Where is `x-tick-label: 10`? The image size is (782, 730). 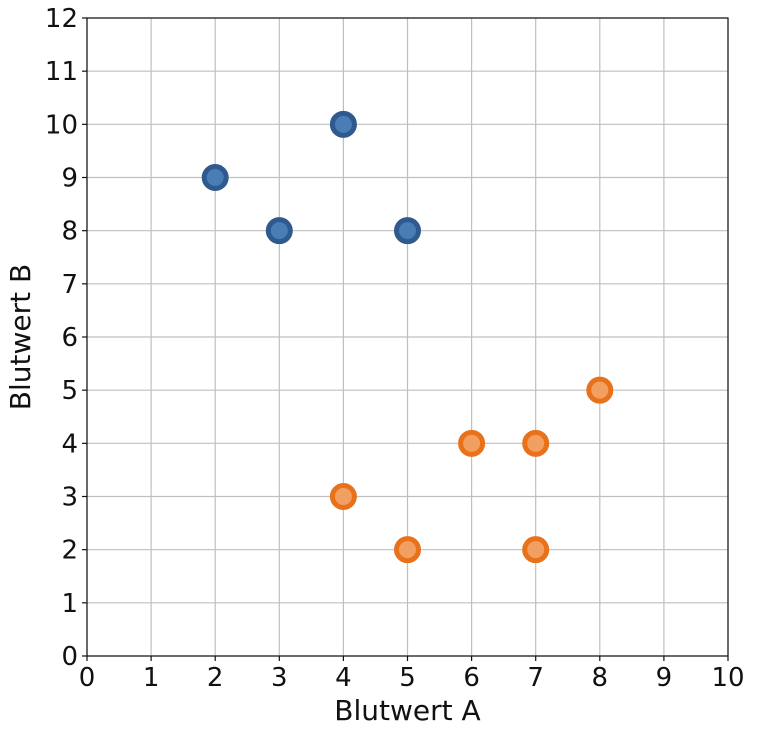
x-tick-label: 10 is located at coordinates (727, 678).